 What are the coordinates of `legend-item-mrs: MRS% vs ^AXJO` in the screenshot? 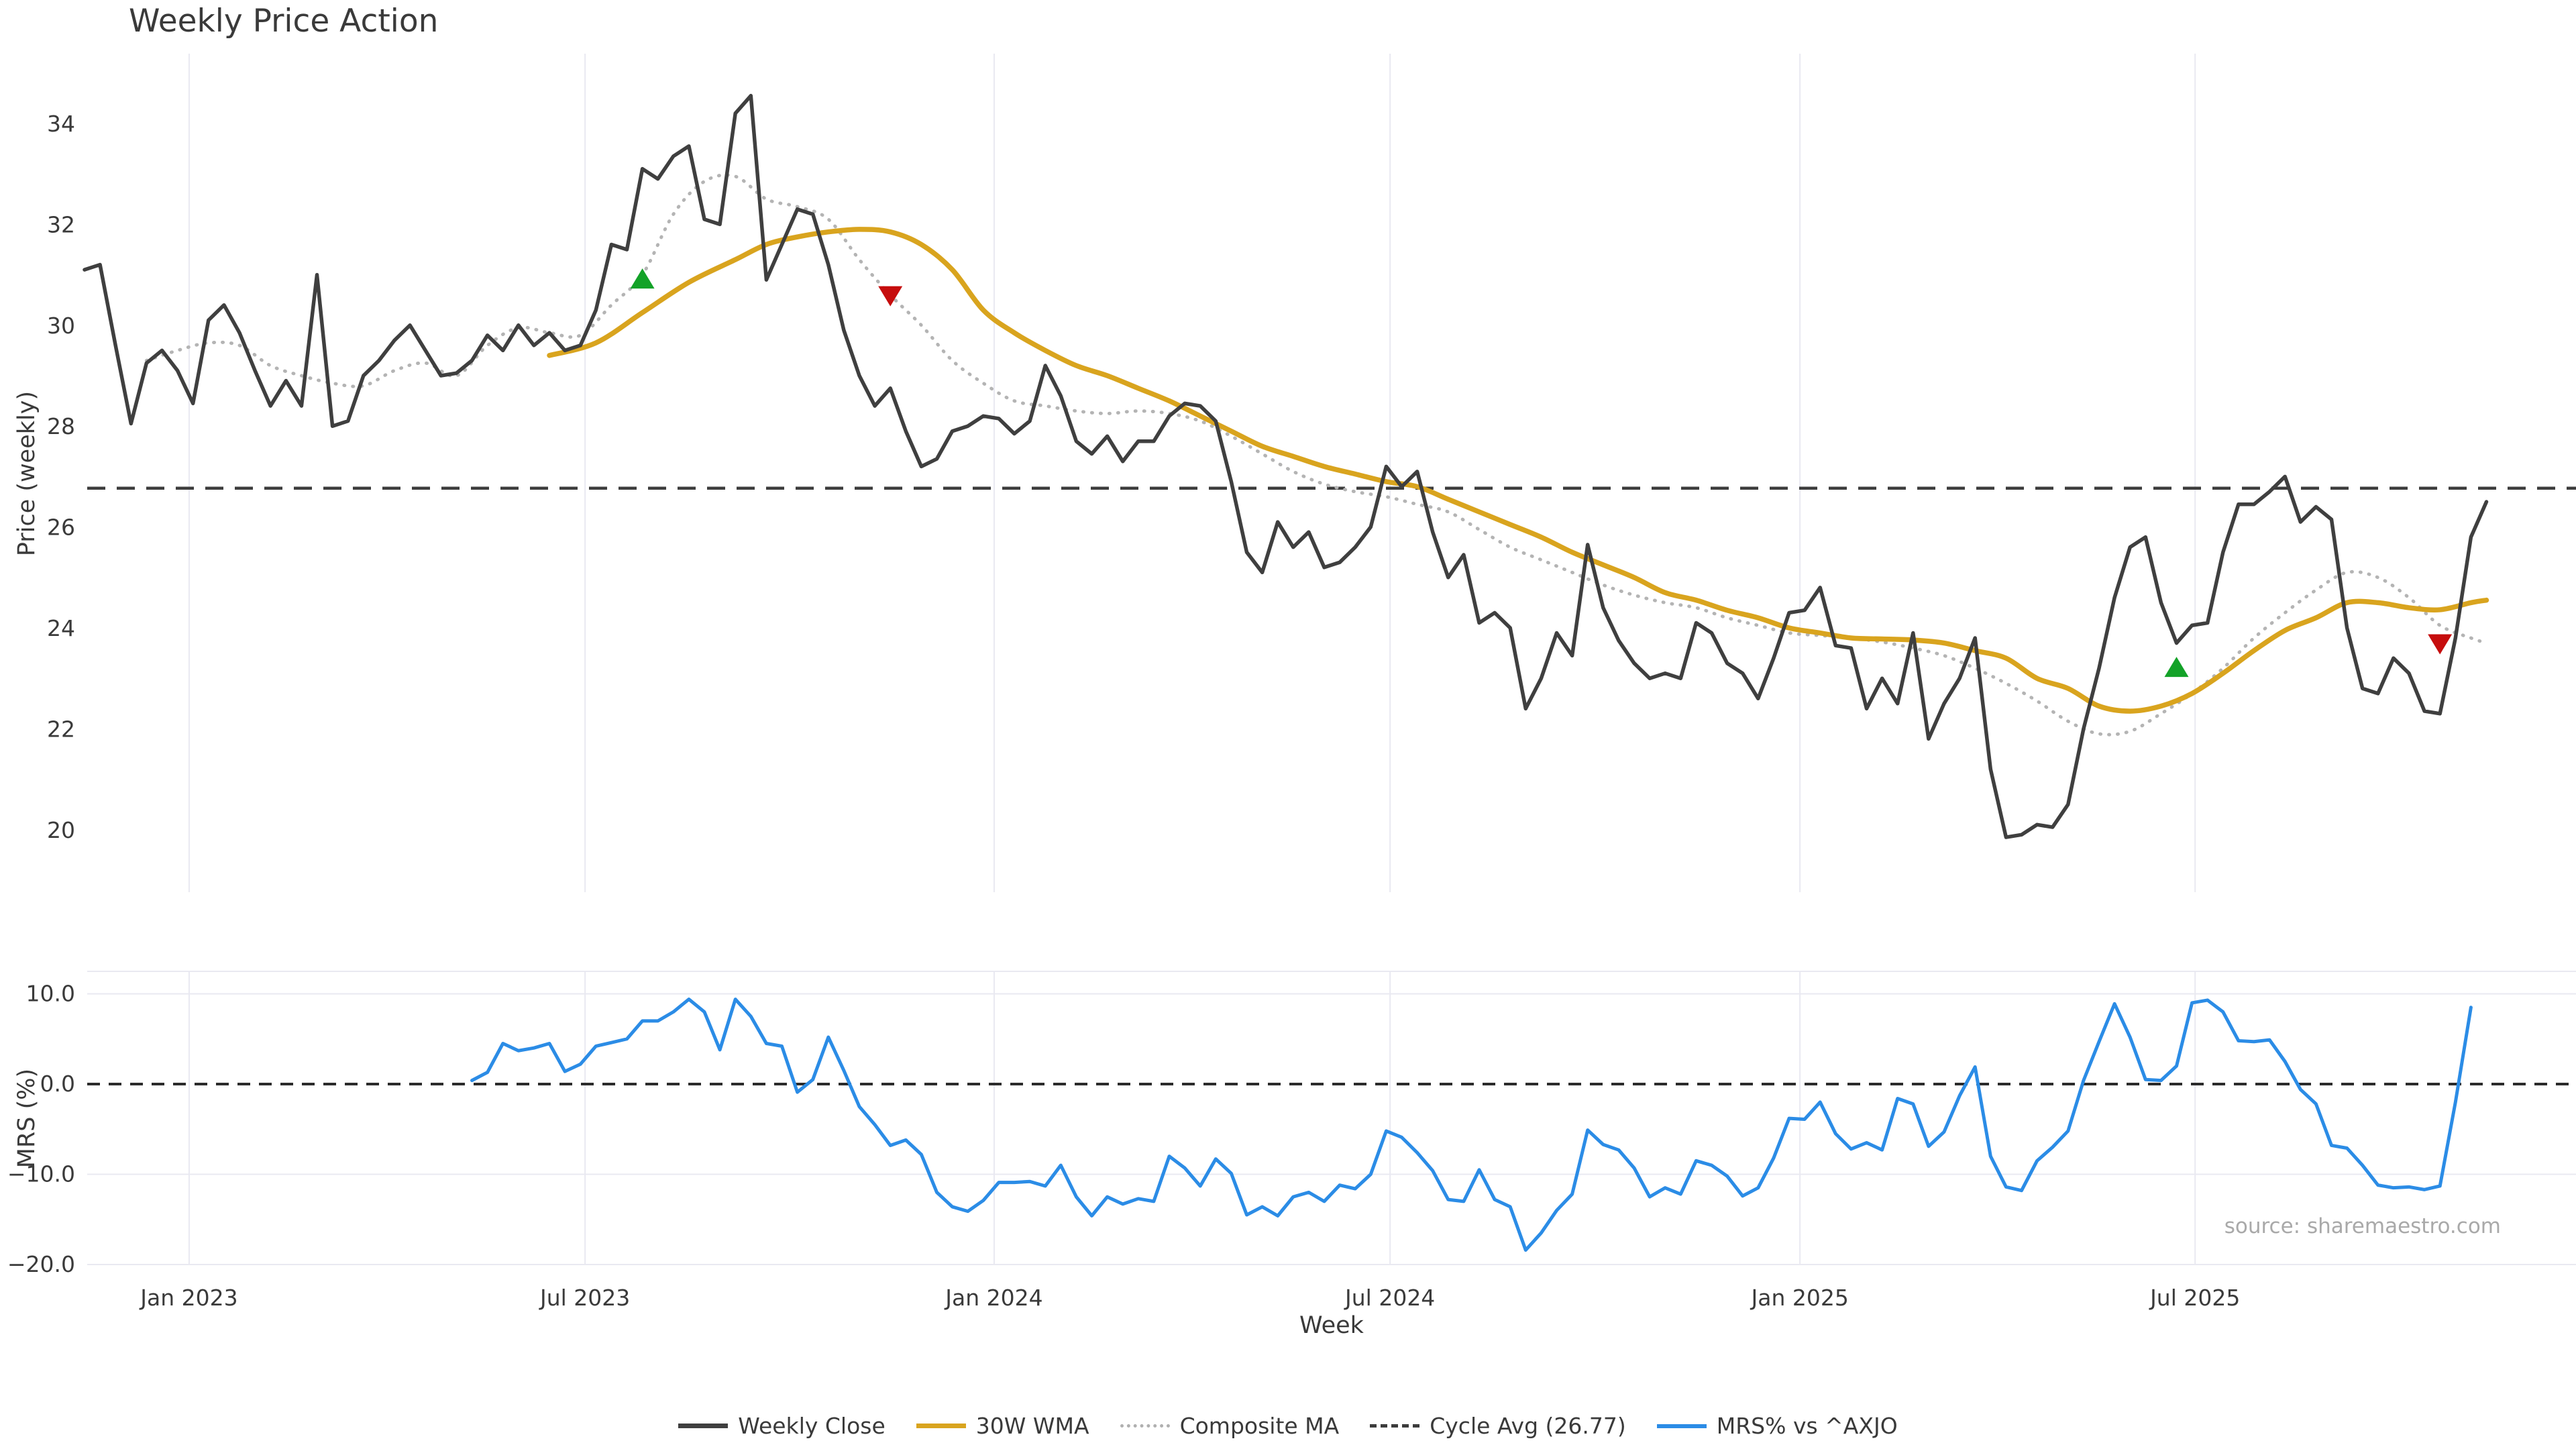 It's located at (1777, 1426).